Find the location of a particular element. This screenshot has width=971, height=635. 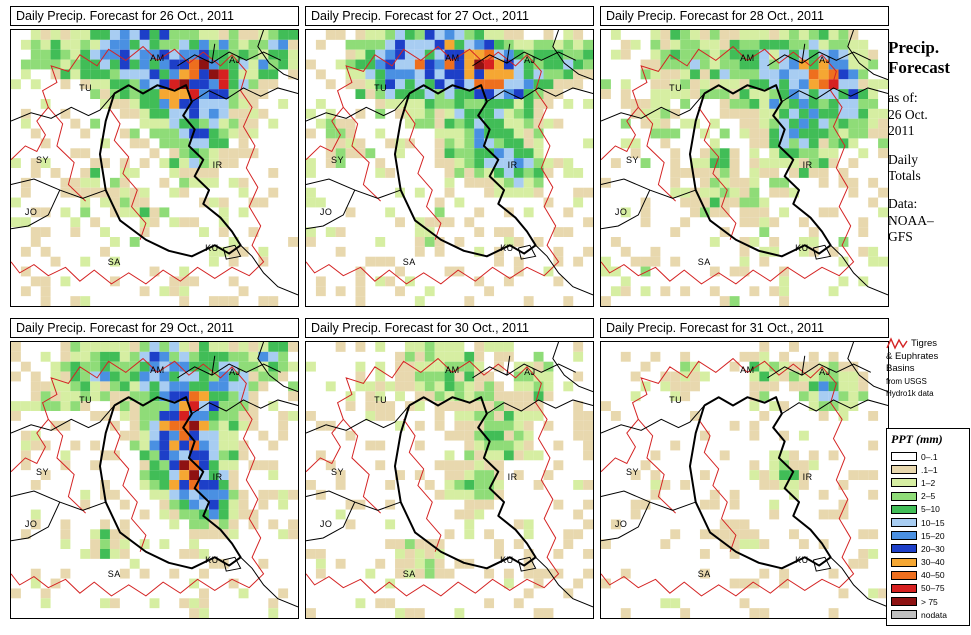

map-27-oct: AM AJ TU SY IR JO SA KU is located at coordinates (449, 168).